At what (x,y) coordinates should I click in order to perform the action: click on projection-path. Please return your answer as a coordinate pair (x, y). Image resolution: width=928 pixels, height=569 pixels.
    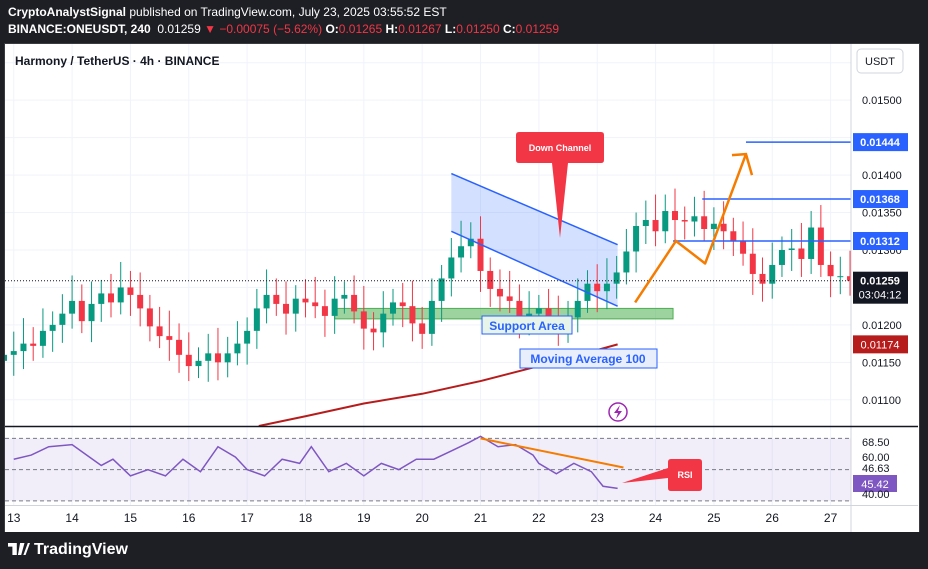
    Looking at the image, I should click on (691, 228).